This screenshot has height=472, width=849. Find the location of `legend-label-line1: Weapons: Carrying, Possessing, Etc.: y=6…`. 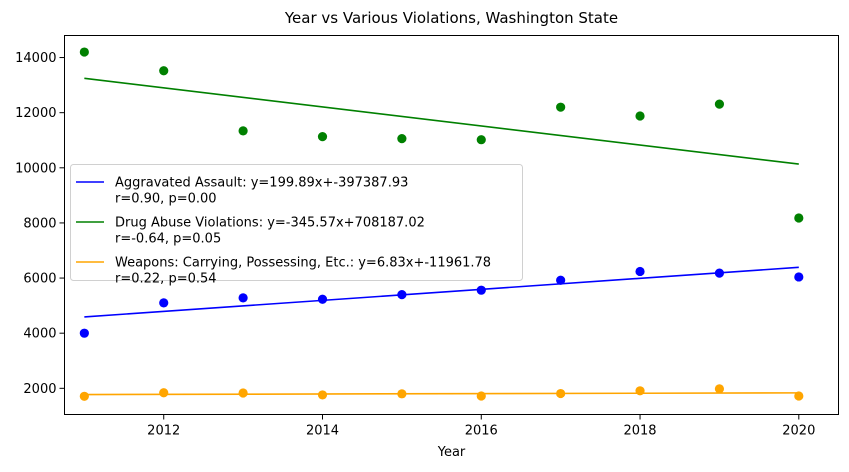

legend-label-line1: Weapons: Carrying, Possessing, Etc.: y=6… is located at coordinates (303, 263).